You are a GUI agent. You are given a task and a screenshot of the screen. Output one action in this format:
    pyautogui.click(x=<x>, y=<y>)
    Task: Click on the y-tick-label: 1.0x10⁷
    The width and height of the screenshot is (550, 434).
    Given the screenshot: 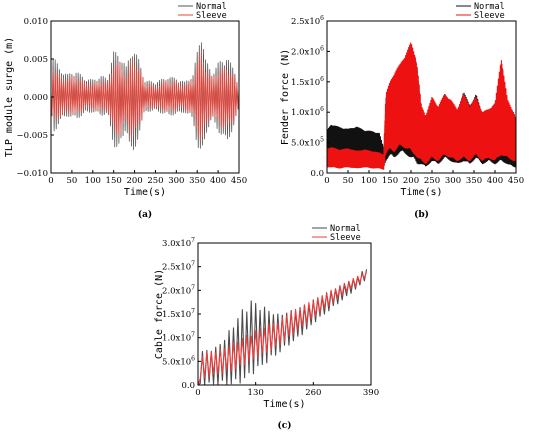 What is the action you would take?
    pyautogui.click(x=178, y=338)
    